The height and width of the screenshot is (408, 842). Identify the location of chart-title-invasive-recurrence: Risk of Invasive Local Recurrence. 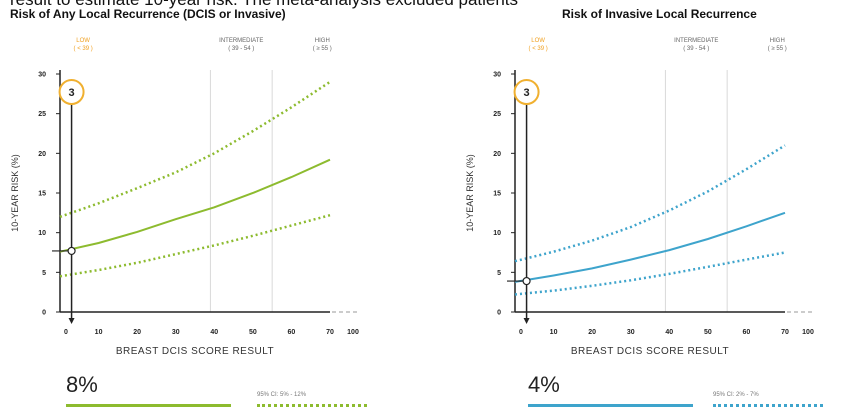
(659, 14).